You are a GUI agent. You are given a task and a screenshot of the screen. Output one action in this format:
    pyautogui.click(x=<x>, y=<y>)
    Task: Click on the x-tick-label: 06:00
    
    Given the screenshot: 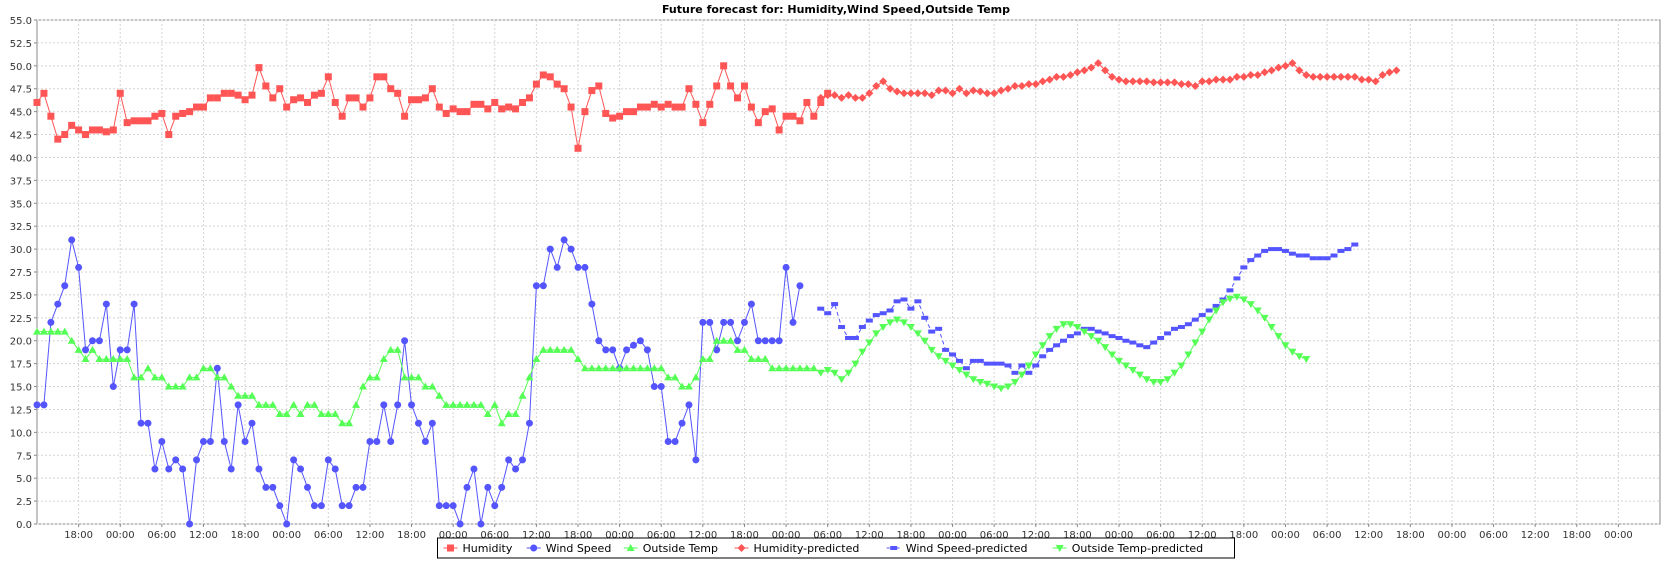 What is the action you would take?
    pyautogui.click(x=161, y=535)
    